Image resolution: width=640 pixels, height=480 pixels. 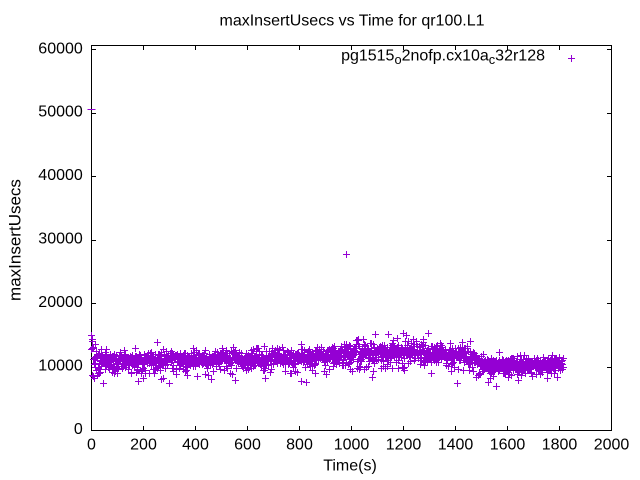 I want to click on svg-text: 400, so click(x=195, y=445).